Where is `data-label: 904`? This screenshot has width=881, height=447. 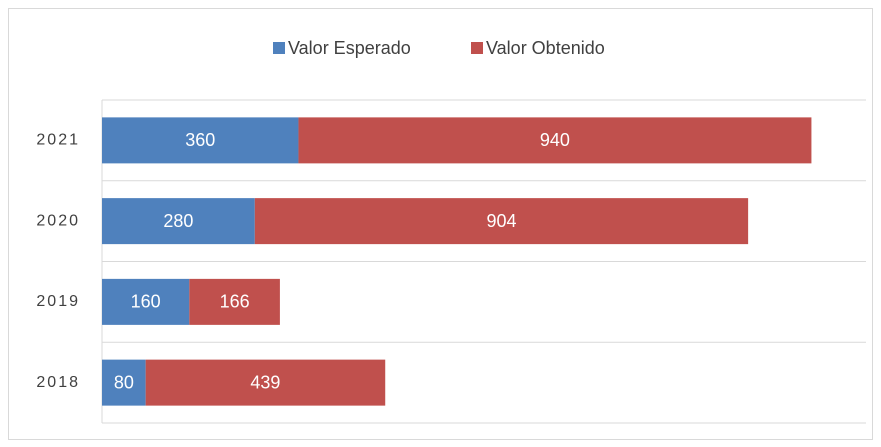
data-label: 904 is located at coordinates (501, 221).